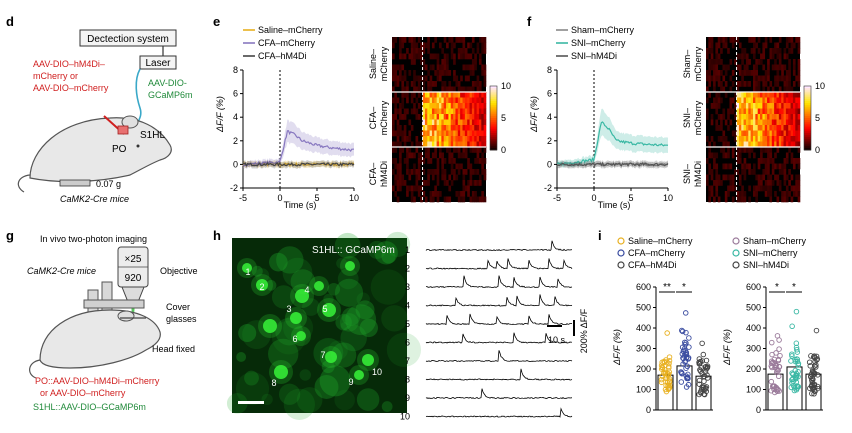  What do you see at coordinates (384, 63) in the screenshot?
I see `heatmap-e-row0-line2: mCherry` at bounding box center [384, 63].